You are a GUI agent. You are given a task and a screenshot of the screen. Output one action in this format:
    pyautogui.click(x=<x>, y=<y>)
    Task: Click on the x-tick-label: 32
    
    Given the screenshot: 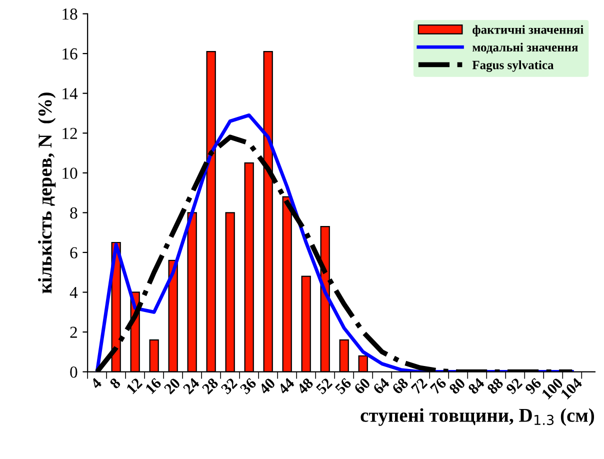 What is the action you would take?
    pyautogui.click(x=229, y=386)
    